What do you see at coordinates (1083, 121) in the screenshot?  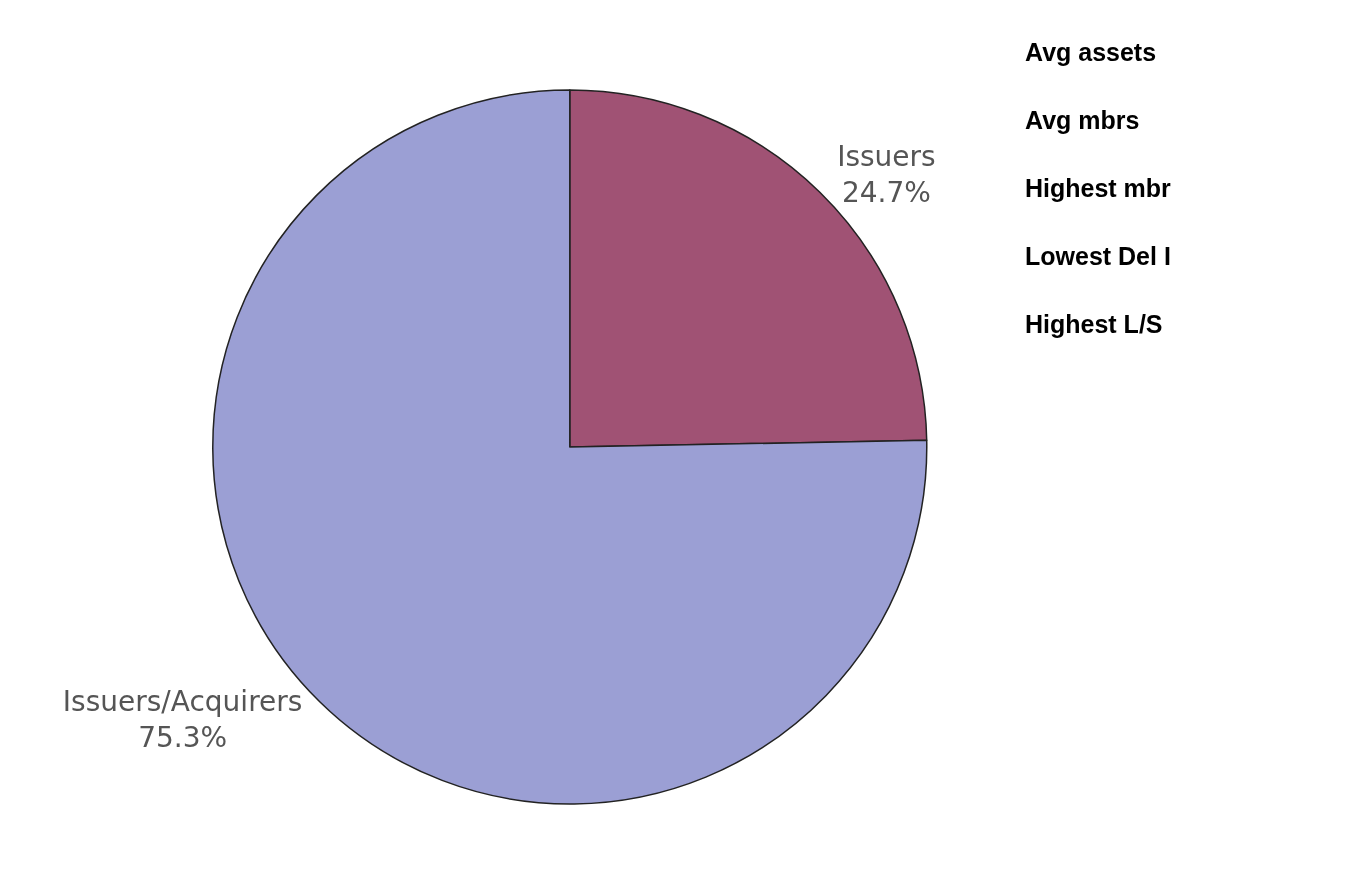 I see `text: Avg mbrs` at bounding box center [1083, 121].